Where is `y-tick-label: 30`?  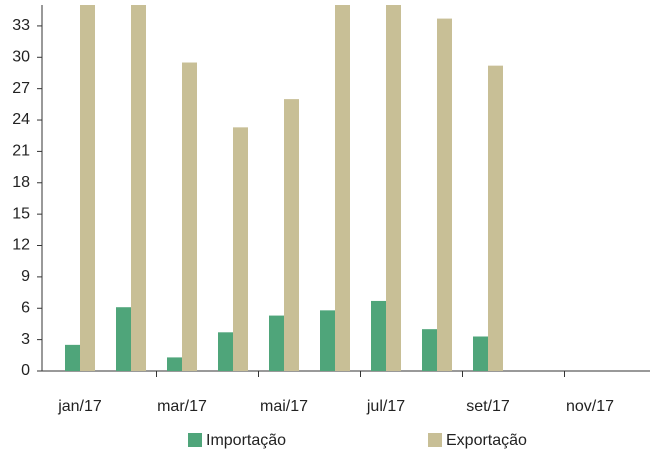 y-tick-label: 30 is located at coordinates (21, 57).